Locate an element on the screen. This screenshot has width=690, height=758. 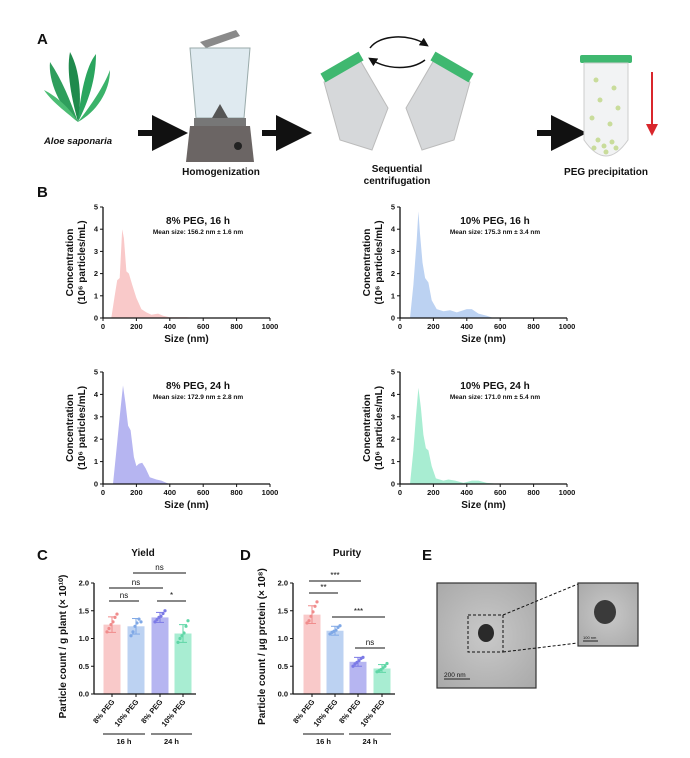
panel-label-b: B is located at coordinates (42, 192).